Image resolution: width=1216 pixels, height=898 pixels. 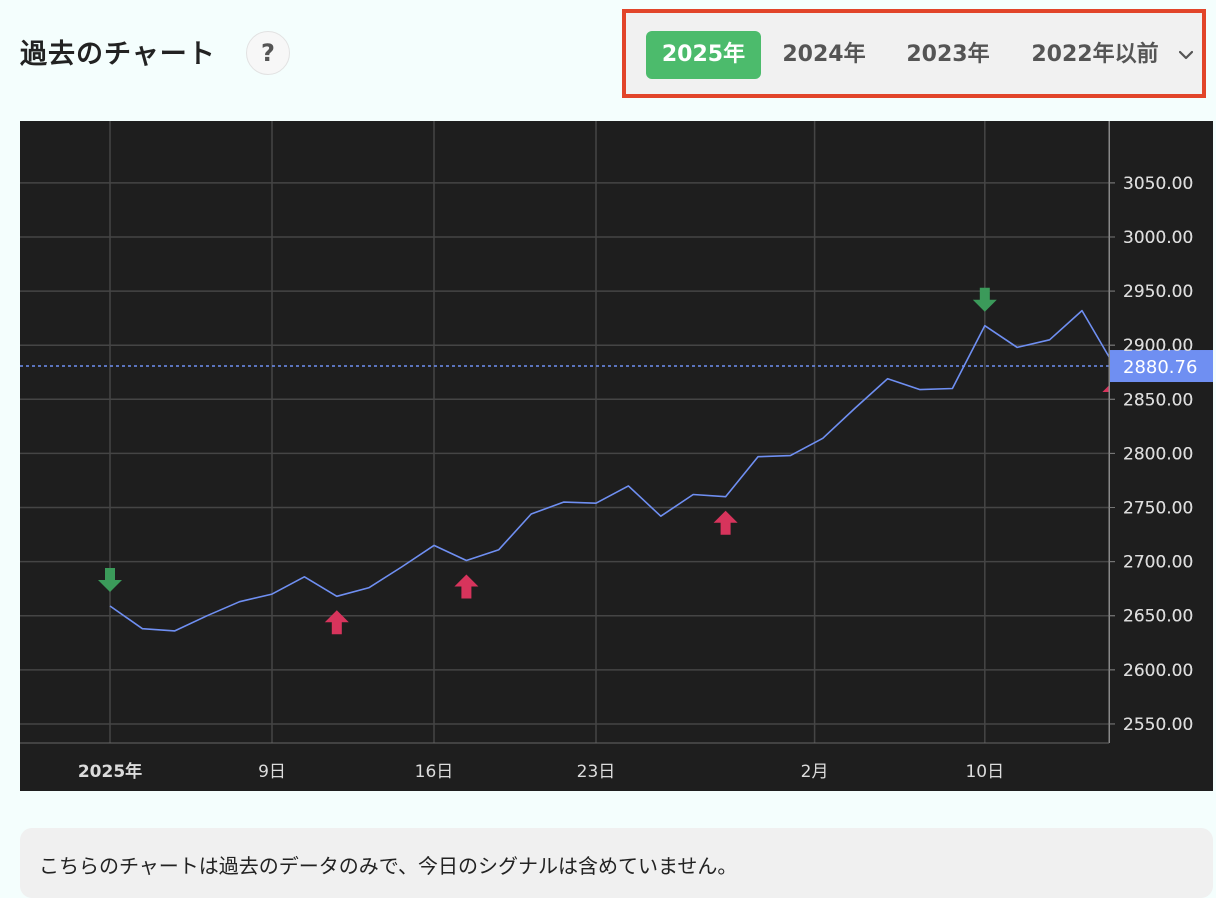 I want to click on chevron-down-icon, so click(x=1186, y=55).